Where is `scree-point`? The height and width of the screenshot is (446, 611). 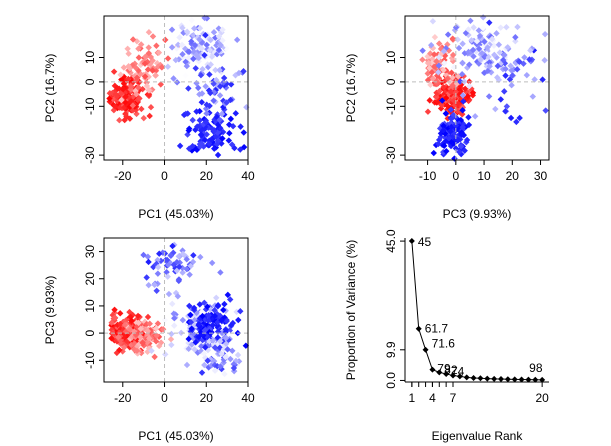 scree-point is located at coordinates (453, 375).